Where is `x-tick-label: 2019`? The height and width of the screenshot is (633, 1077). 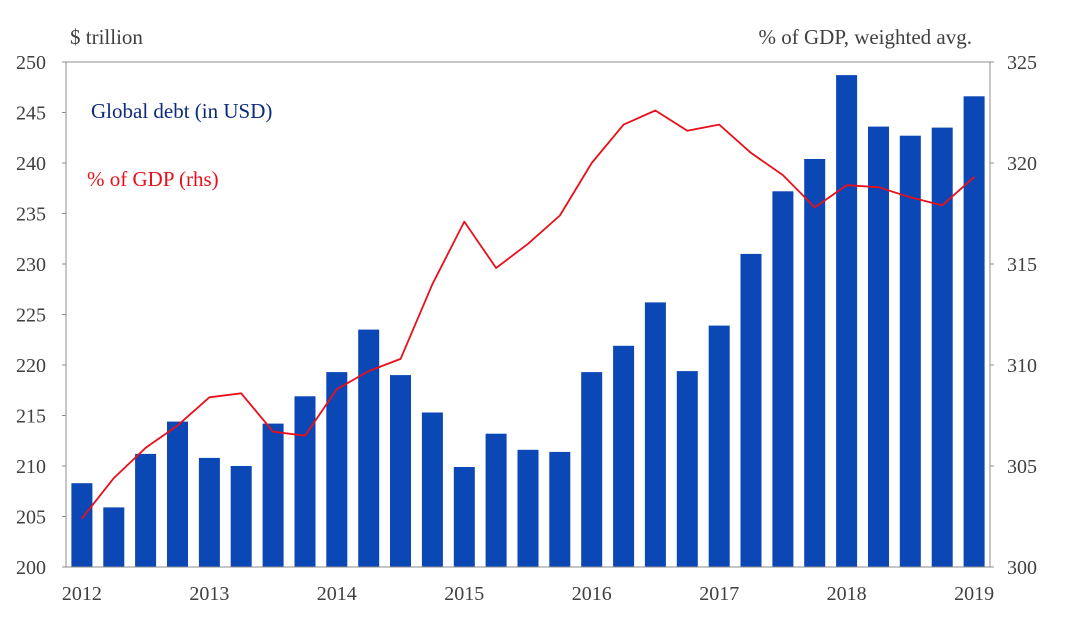 x-tick-label: 2019 is located at coordinates (974, 594).